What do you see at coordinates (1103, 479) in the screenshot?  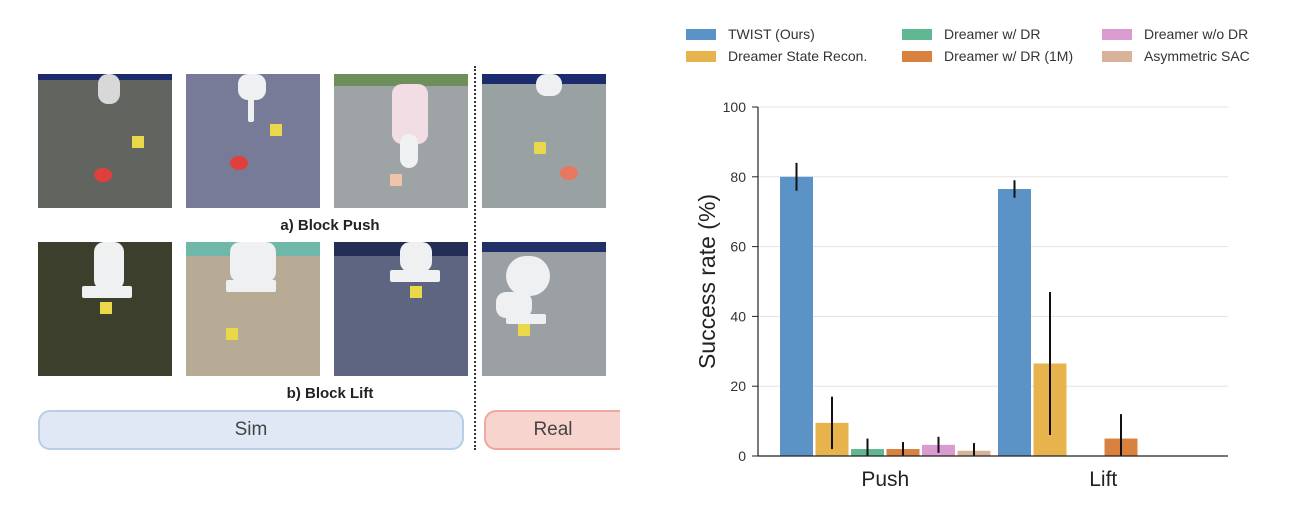 I see `x-tick-label: Lift` at bounding box center [1103, 479].